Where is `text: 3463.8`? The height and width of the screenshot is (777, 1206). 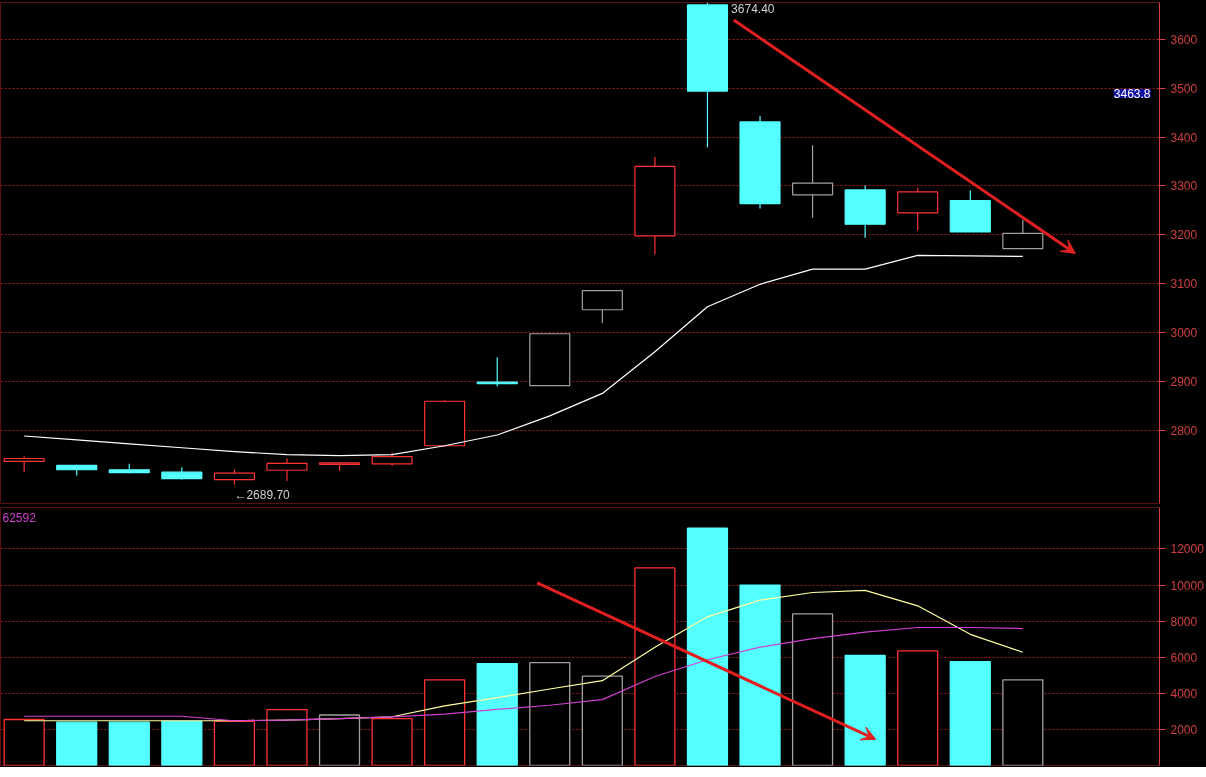
text: 3463.8 is located at coordinates (1132, 94).